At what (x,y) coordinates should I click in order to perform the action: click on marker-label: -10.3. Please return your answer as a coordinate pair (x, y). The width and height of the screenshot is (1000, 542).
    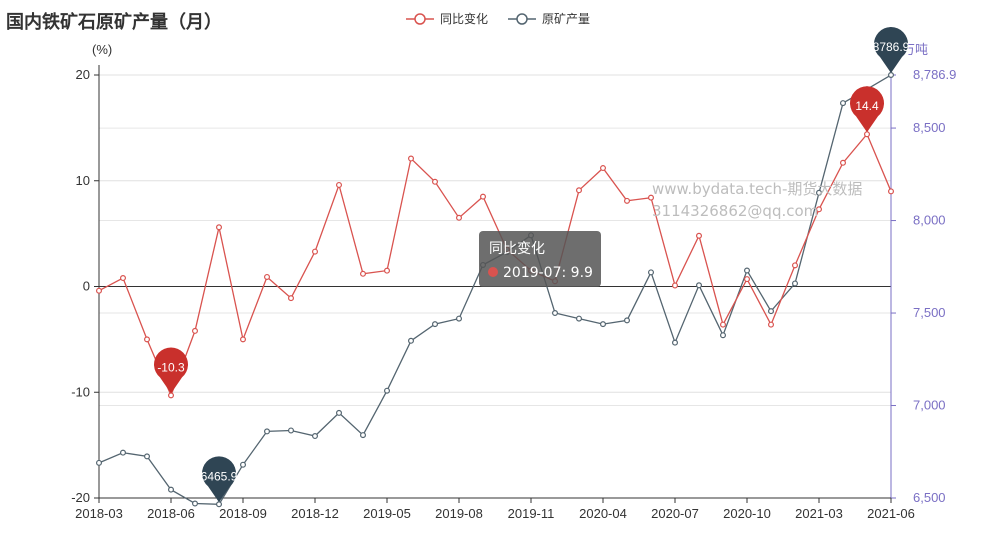
    Looking at the image, I should click on (171, 367).